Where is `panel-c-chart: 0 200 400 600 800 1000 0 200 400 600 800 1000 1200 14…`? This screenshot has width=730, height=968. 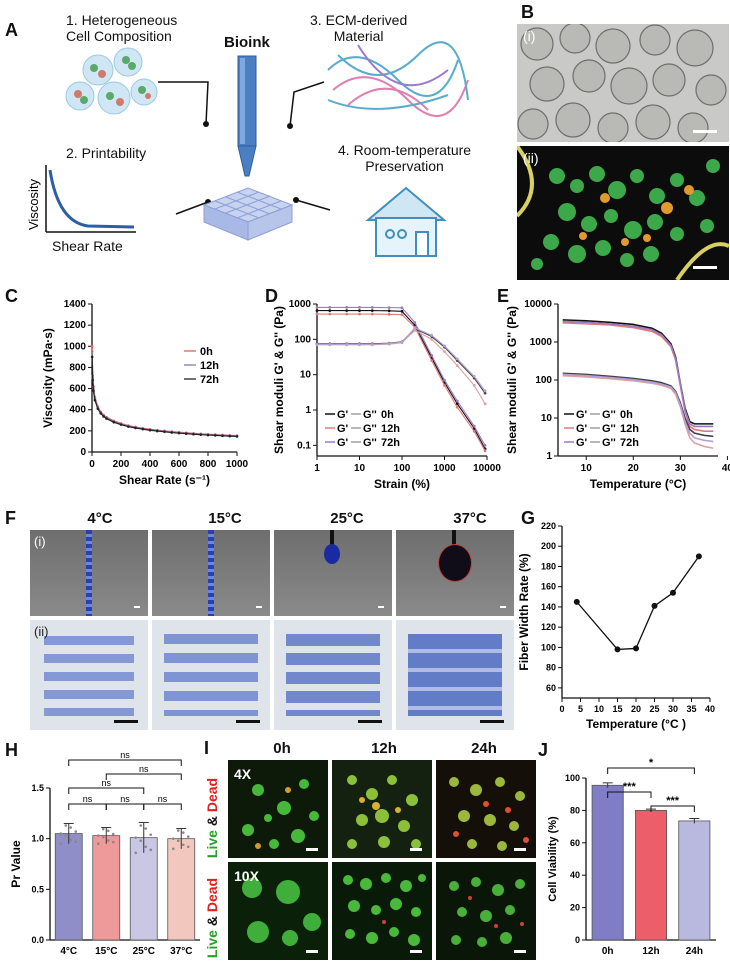 panel-c-chart: 0 200 400 600 800 1000 0 200 400 600 800 1000 1200 14… is located at coordinates (145, 393).